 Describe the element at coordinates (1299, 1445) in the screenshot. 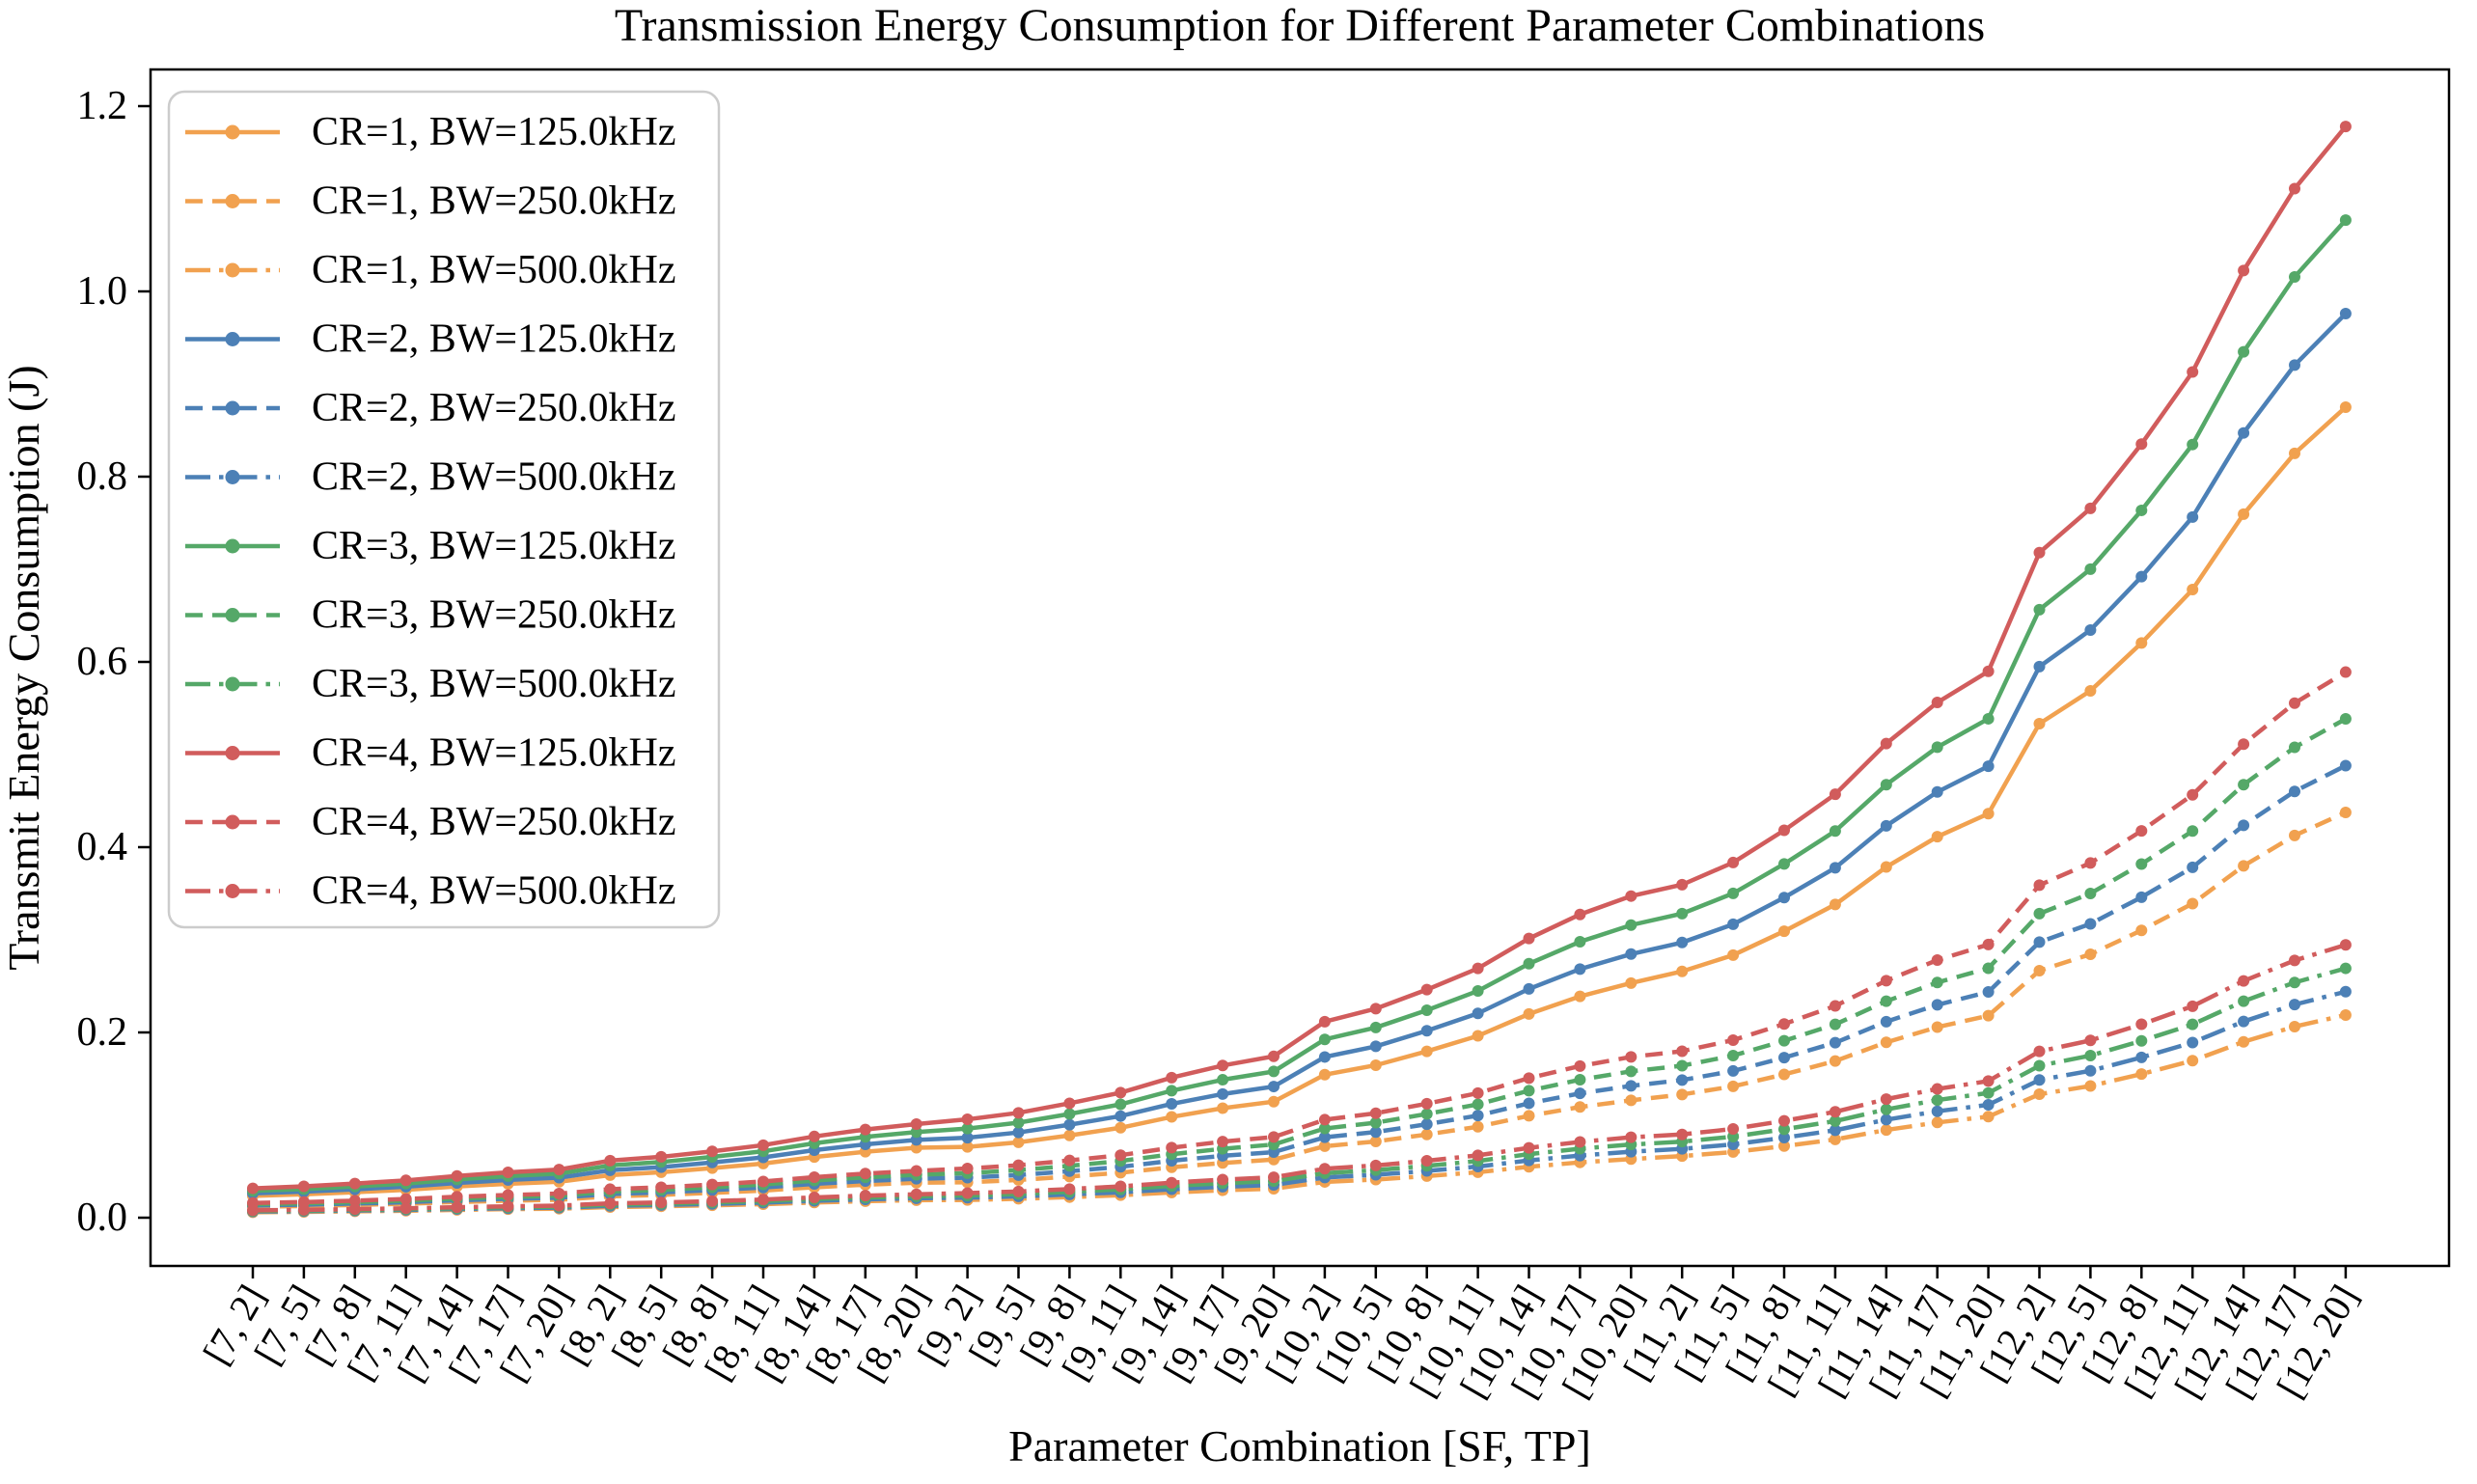

I see `x-axis-label: Parameter Combination [SF, TP]` at that location.